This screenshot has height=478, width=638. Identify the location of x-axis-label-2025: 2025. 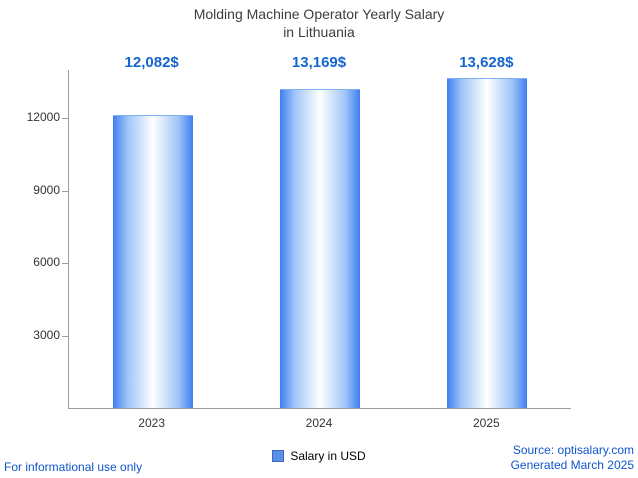
(486, 423).